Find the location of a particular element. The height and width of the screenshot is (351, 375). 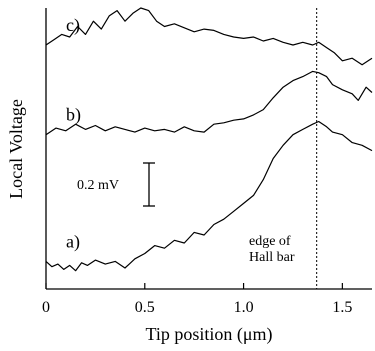

series-label-b: b) is located at coordinates (73, 115).